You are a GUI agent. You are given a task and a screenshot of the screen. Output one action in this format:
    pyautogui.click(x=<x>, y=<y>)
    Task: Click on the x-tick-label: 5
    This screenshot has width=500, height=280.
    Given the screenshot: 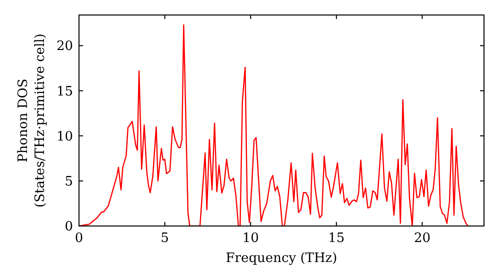 What is the action you would take?
    pyautogui.click(x=164, y=238)
    